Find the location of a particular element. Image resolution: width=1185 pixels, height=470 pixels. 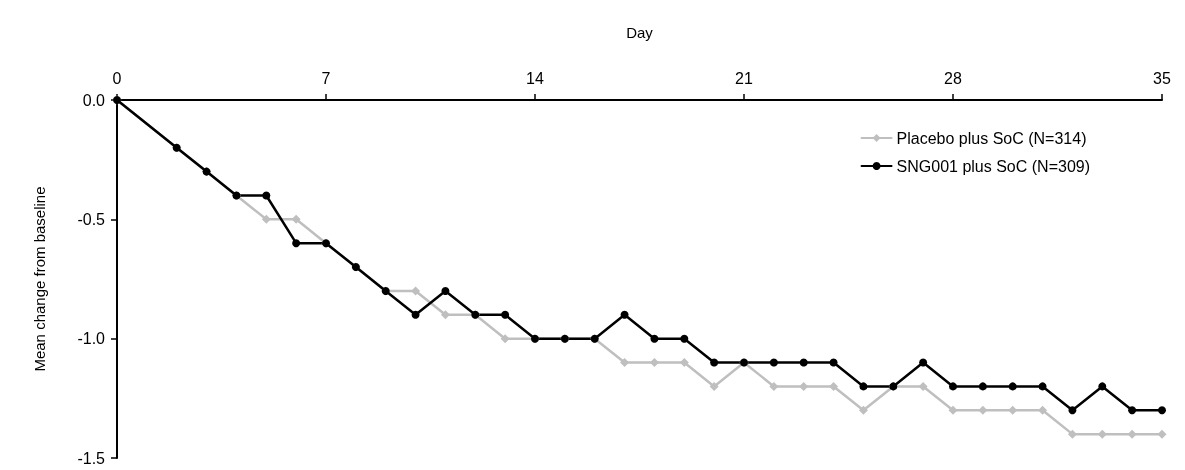

x-axis-title: Day is located at coordinates (640, 32).